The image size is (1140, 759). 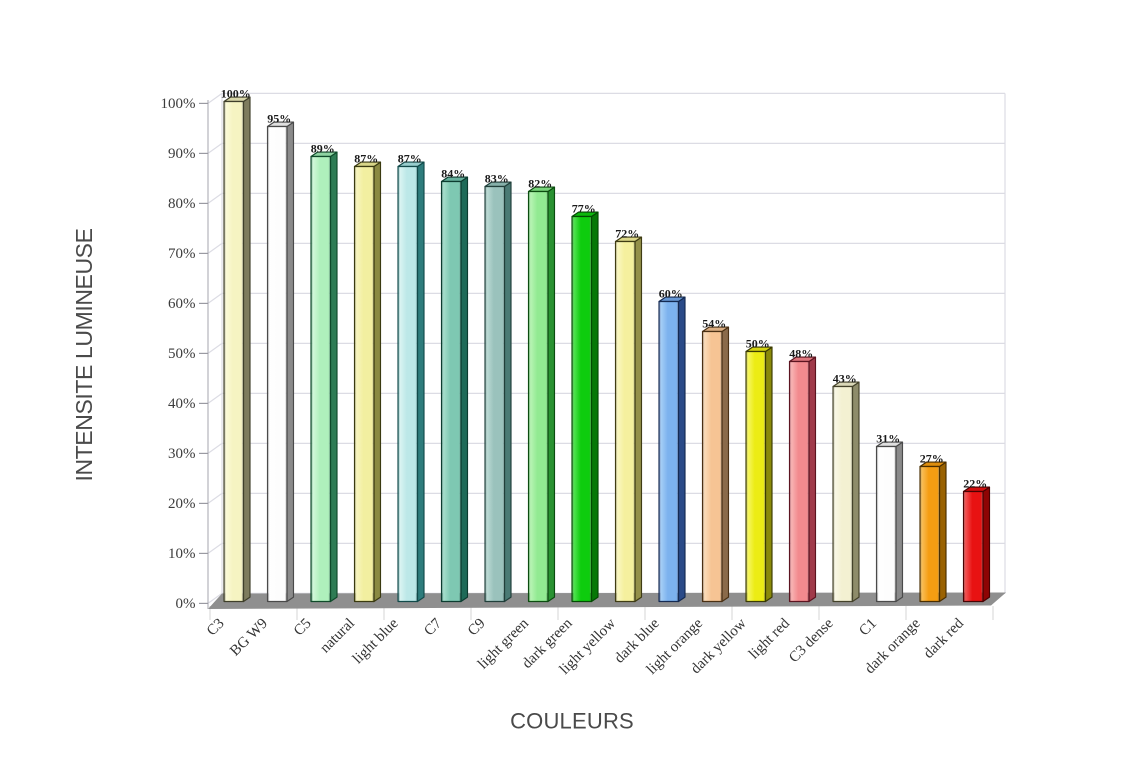 What do you see at coordinates (572, 721) in the screenshot?
I see `svg-text: COULEURS` at bounding box center [572, 721].